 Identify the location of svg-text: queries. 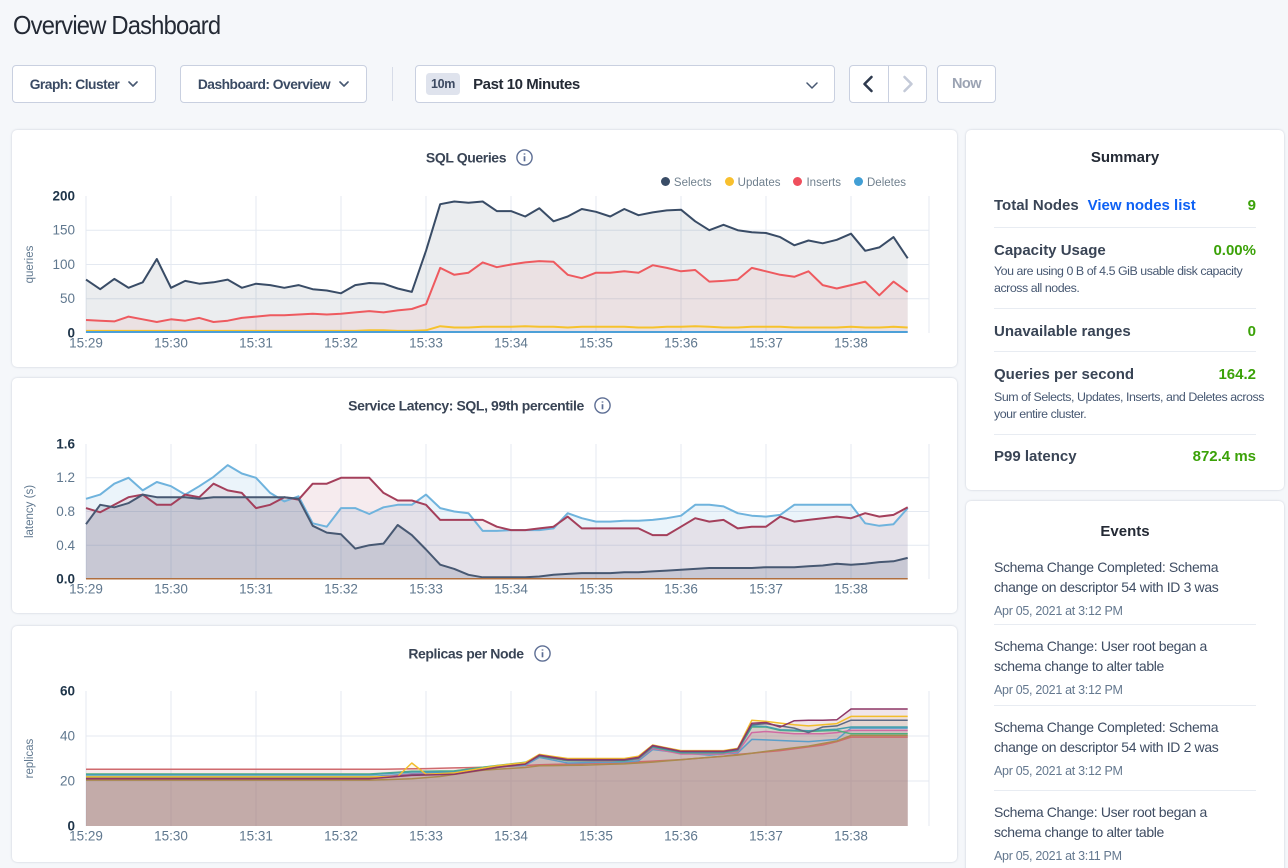
(30, 264).